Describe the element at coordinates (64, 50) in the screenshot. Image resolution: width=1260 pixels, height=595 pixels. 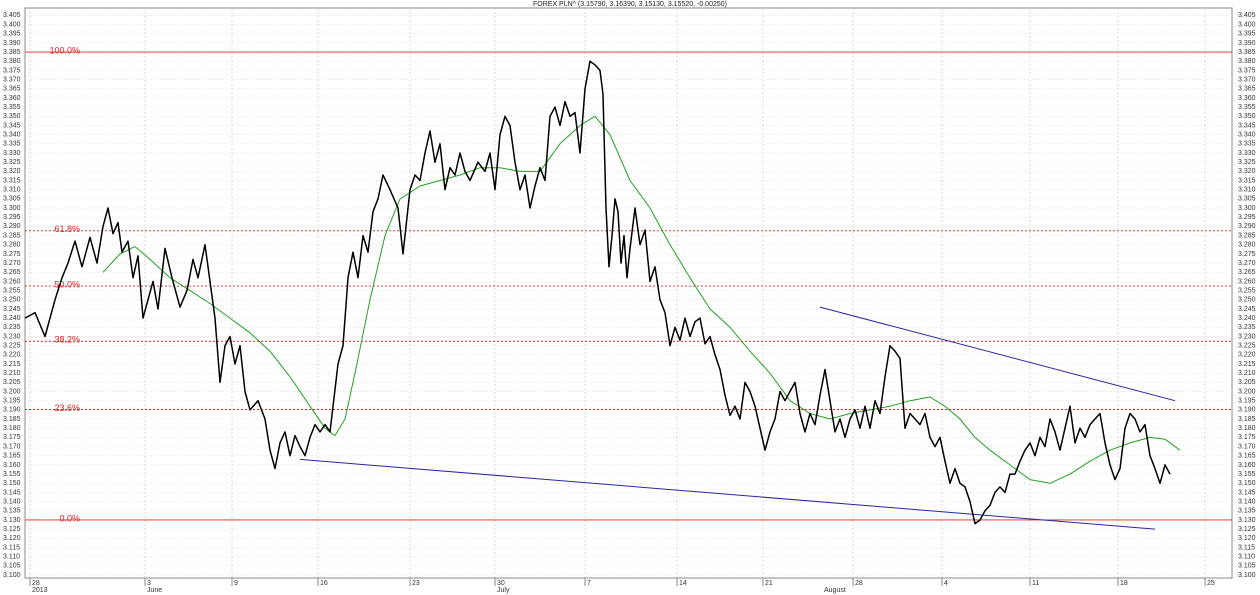
I see `fib-label: 100.0%` at that location.